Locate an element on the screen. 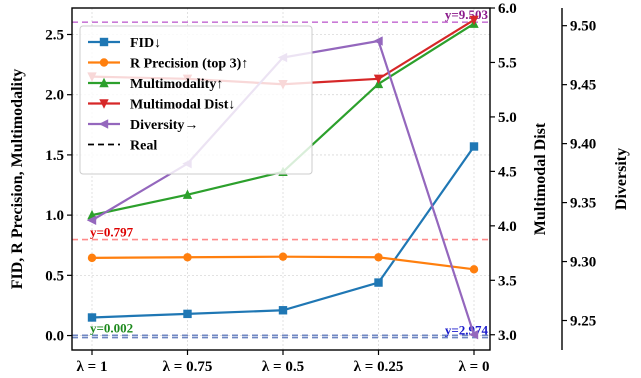  left-tick-label: 2.5 is located at coordinates (54, 35).